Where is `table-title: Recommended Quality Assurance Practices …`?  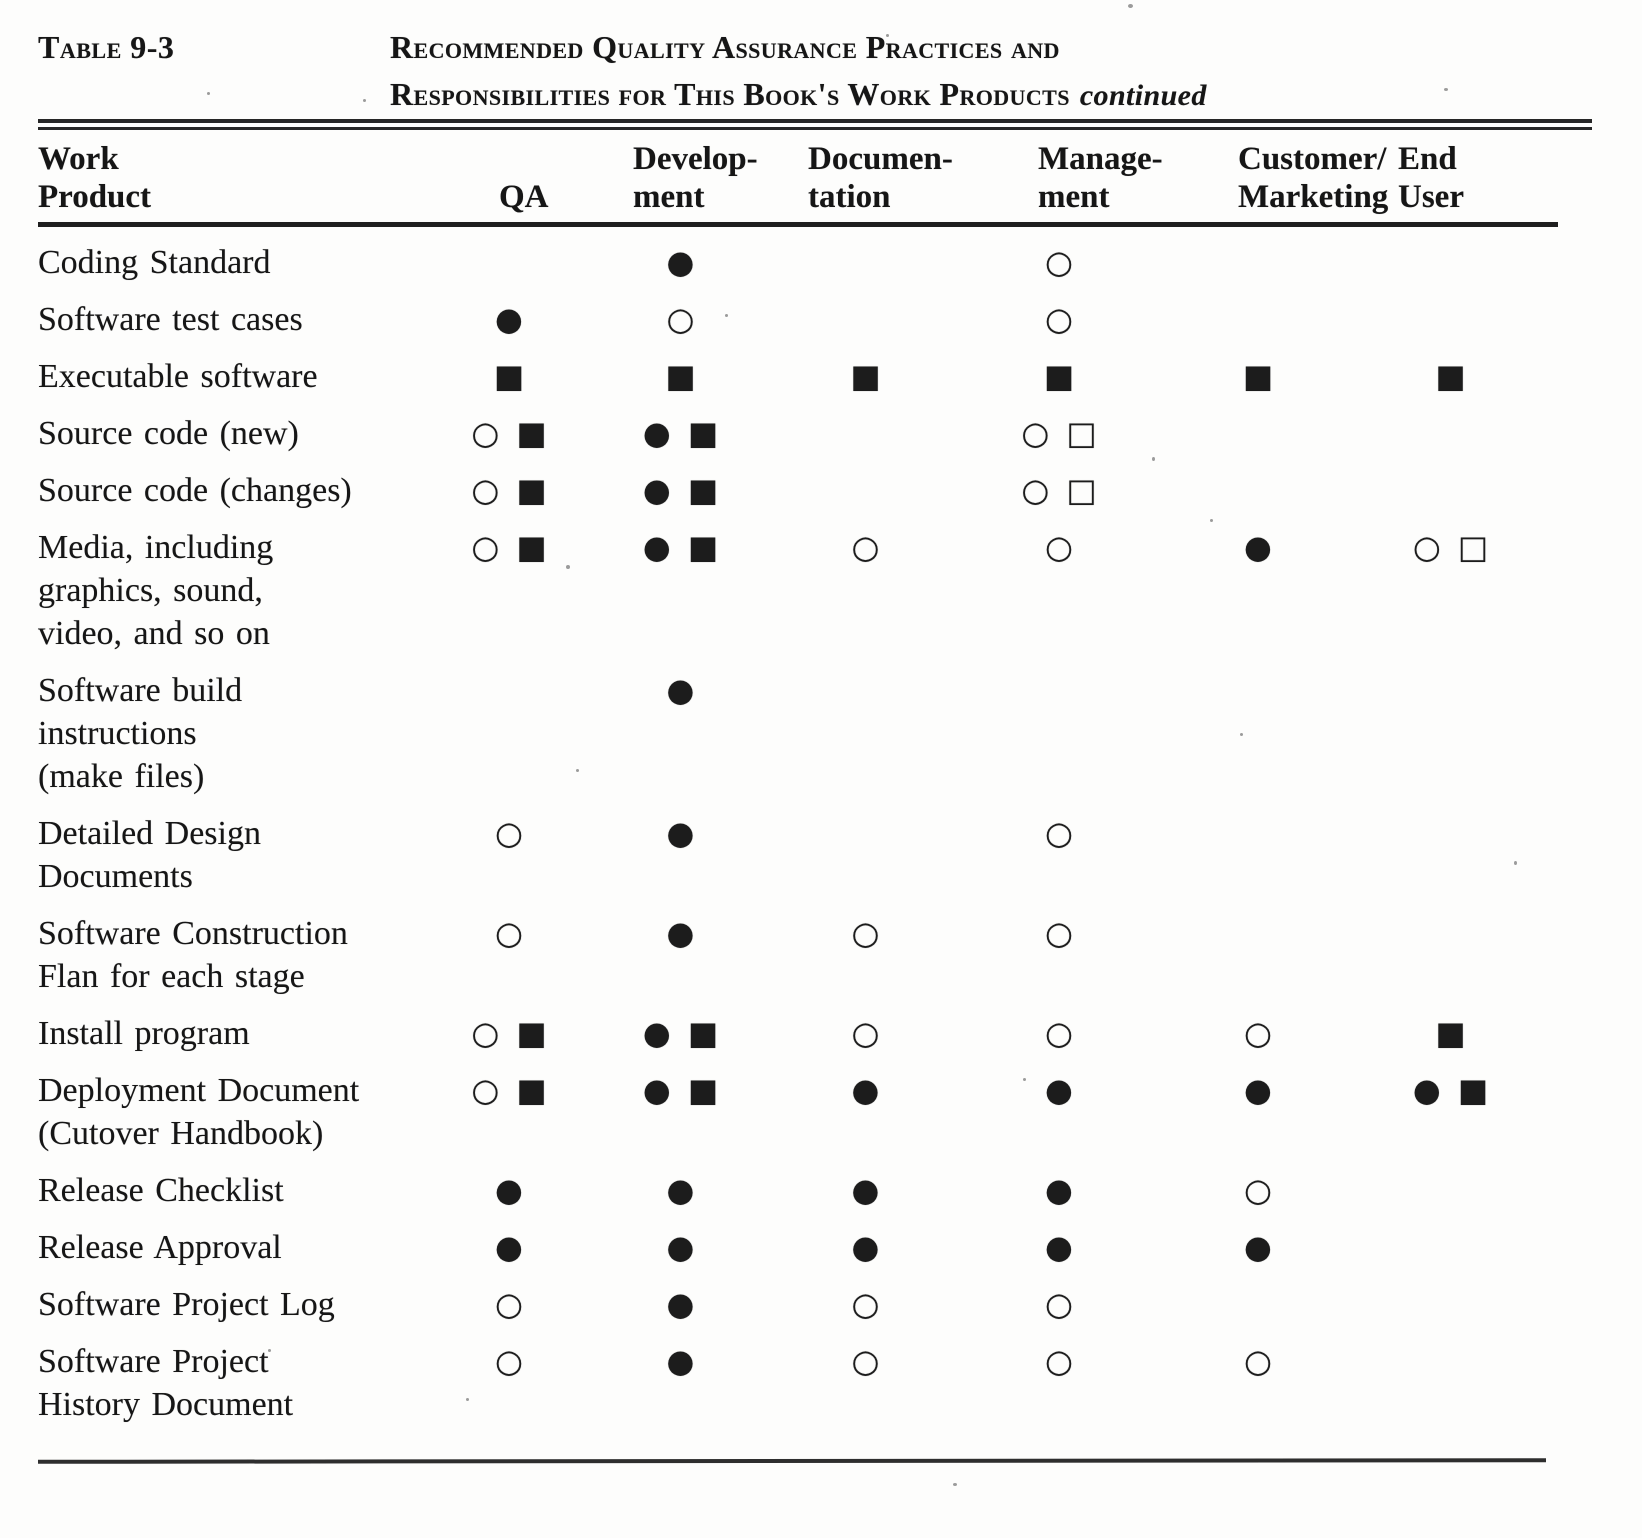 table-title: Recommended Quality Assurance Practices … is located at coordinates (798, 71).